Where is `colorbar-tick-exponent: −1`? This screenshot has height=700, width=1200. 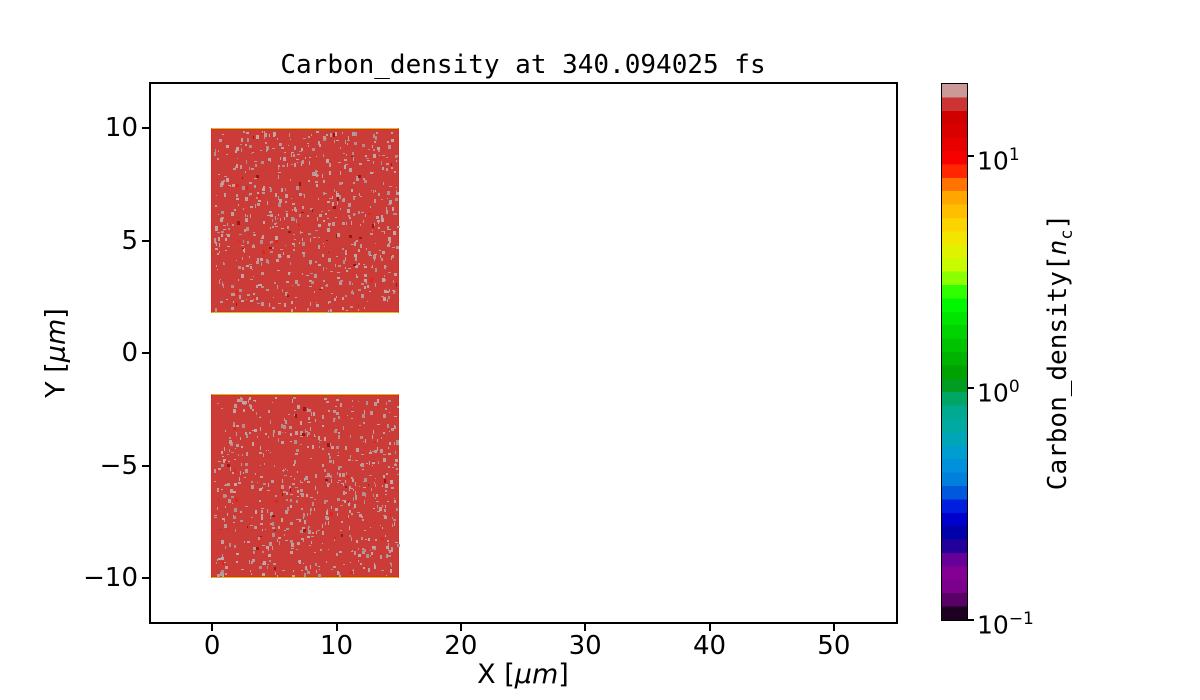
colorbar-tick-exponent: −1 is located at coordinates (1021, 619).